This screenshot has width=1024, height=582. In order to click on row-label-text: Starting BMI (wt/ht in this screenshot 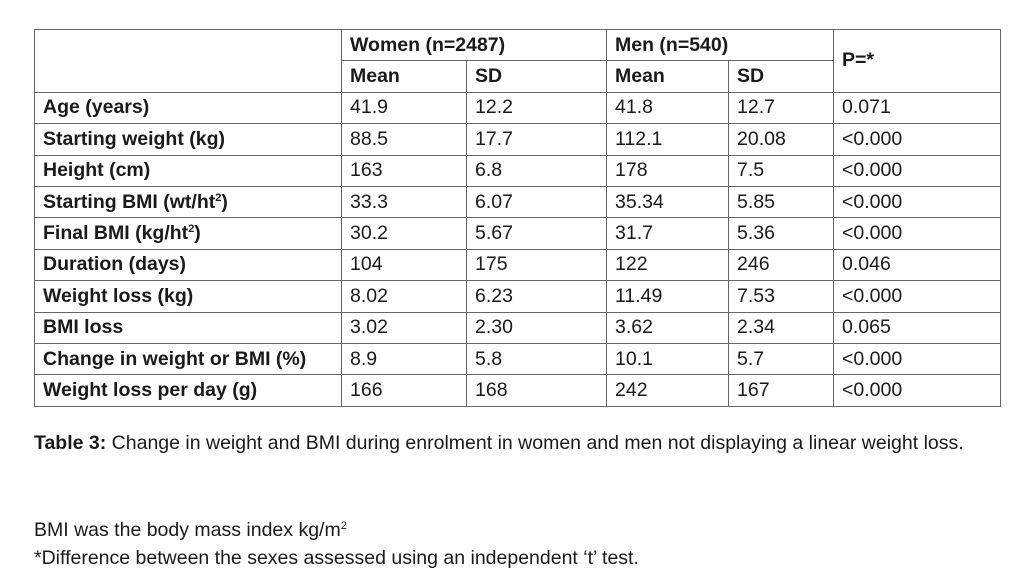, I will do `click(129, 201)`.